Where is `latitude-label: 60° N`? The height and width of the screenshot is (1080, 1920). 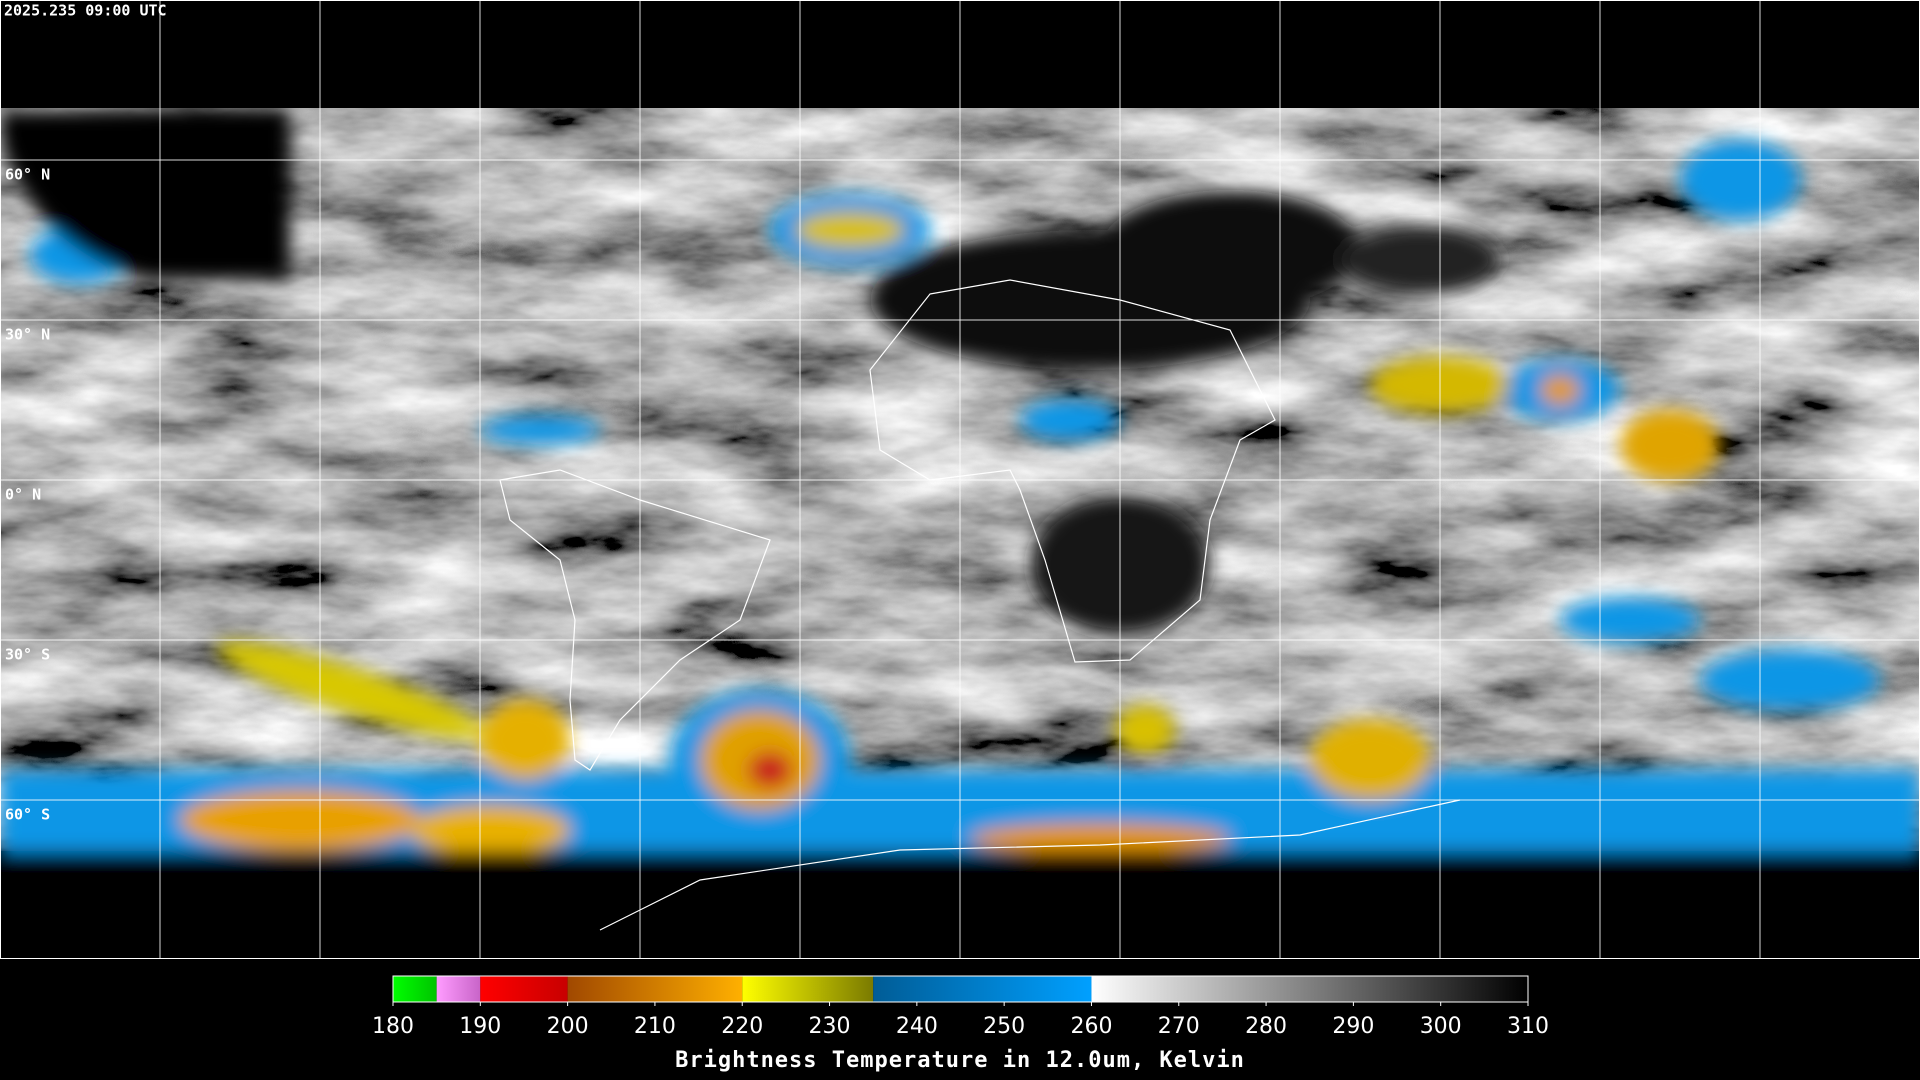
latitude-label: 60° N is located at coordinates (27, 175).